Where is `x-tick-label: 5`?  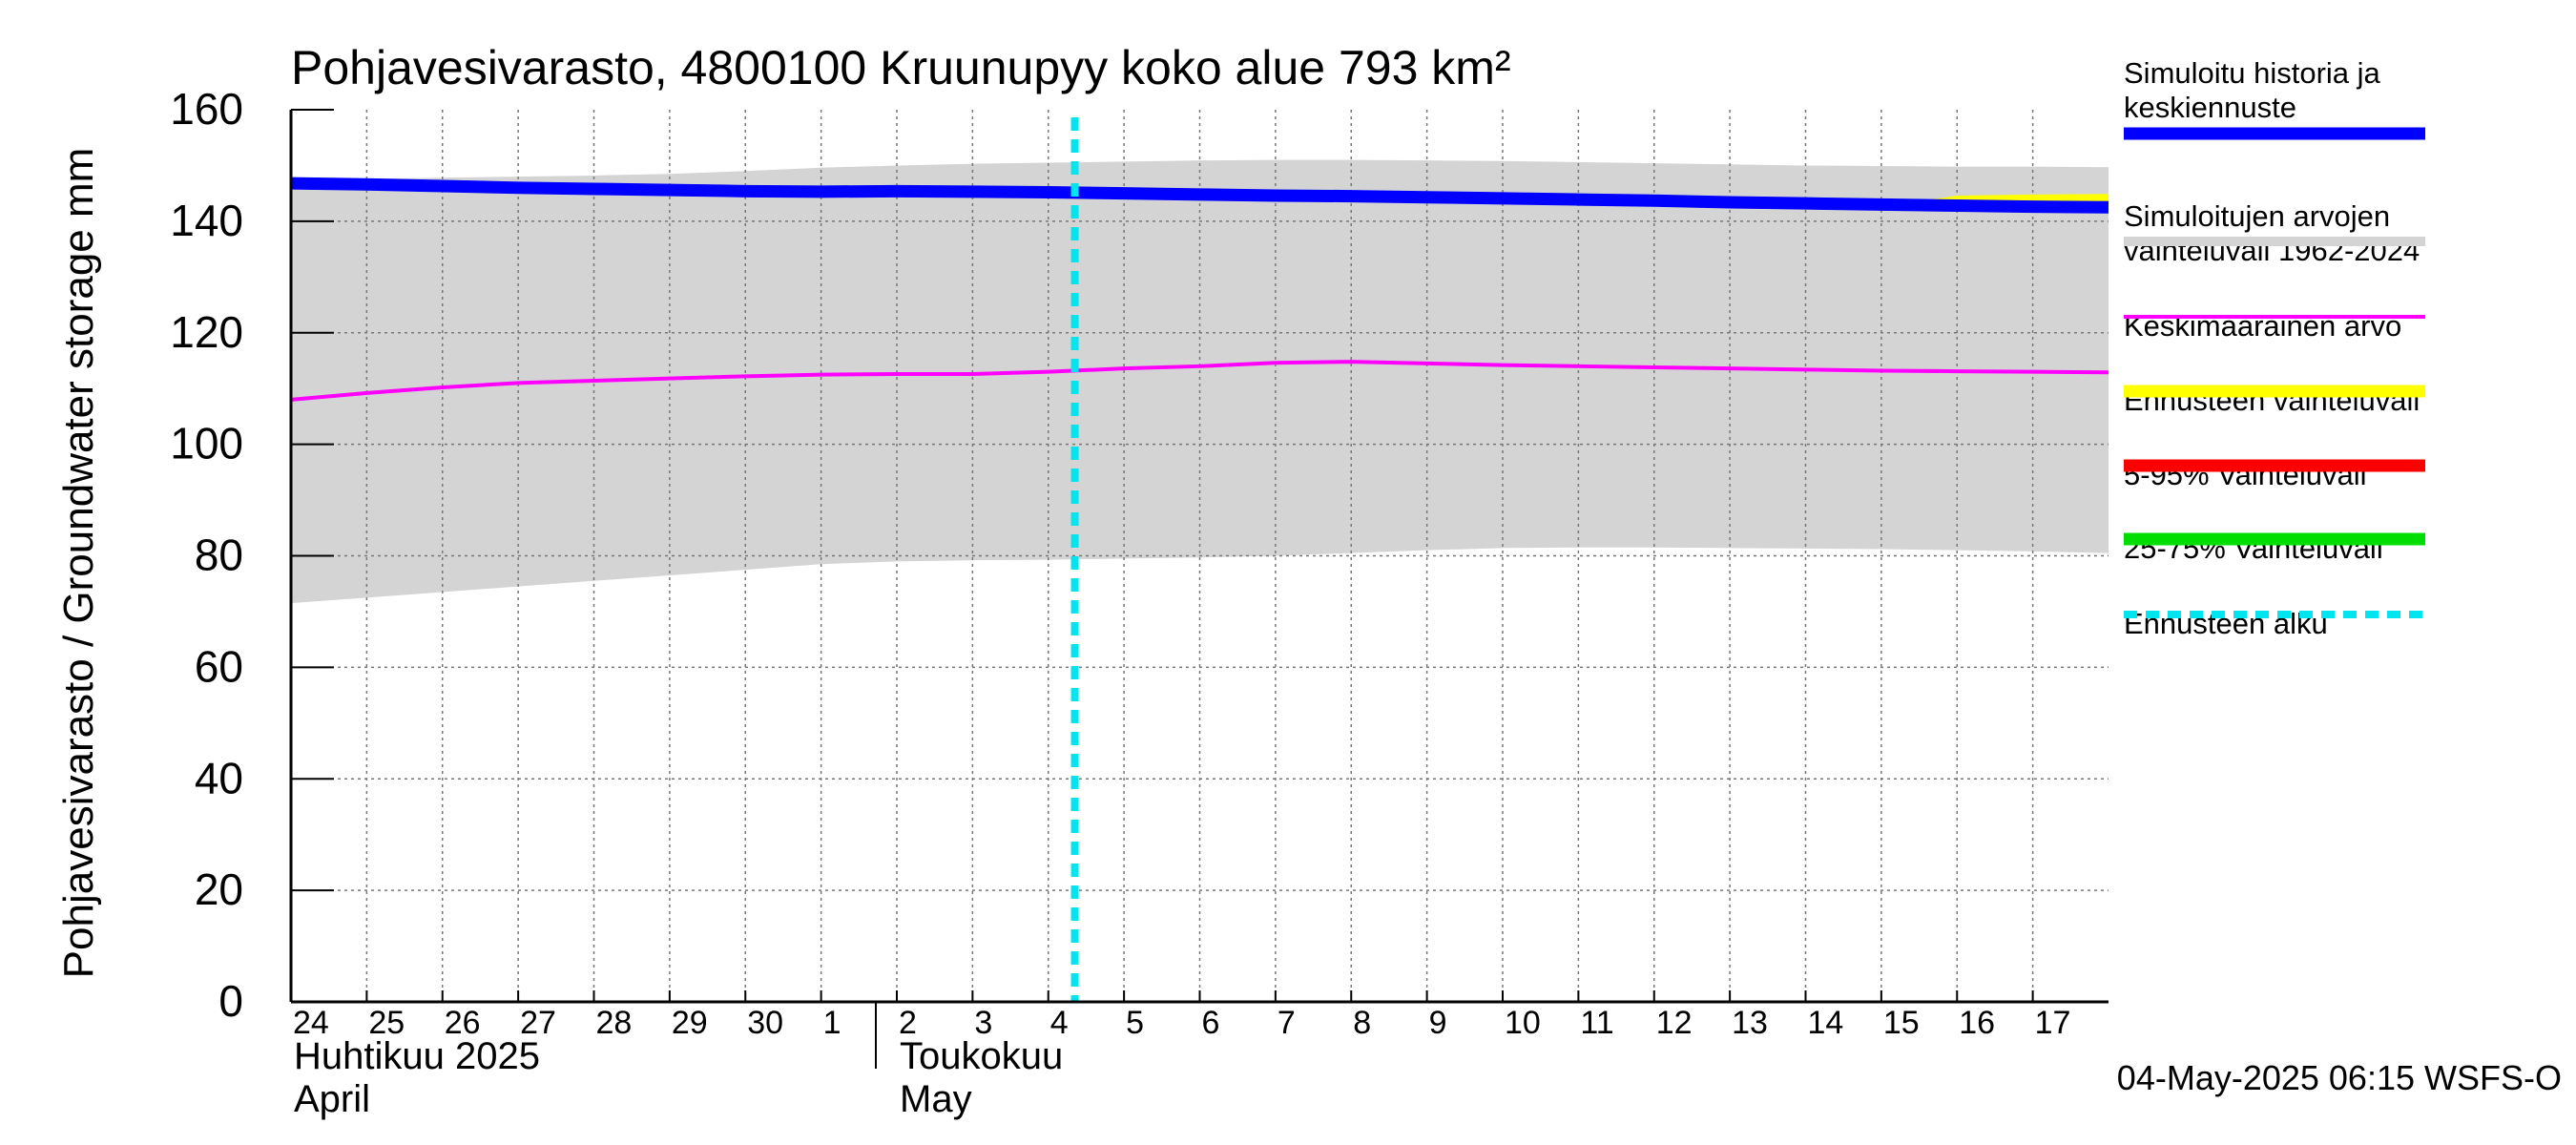
x-tick-label: 5 is located at coordinates (1135, 1023).